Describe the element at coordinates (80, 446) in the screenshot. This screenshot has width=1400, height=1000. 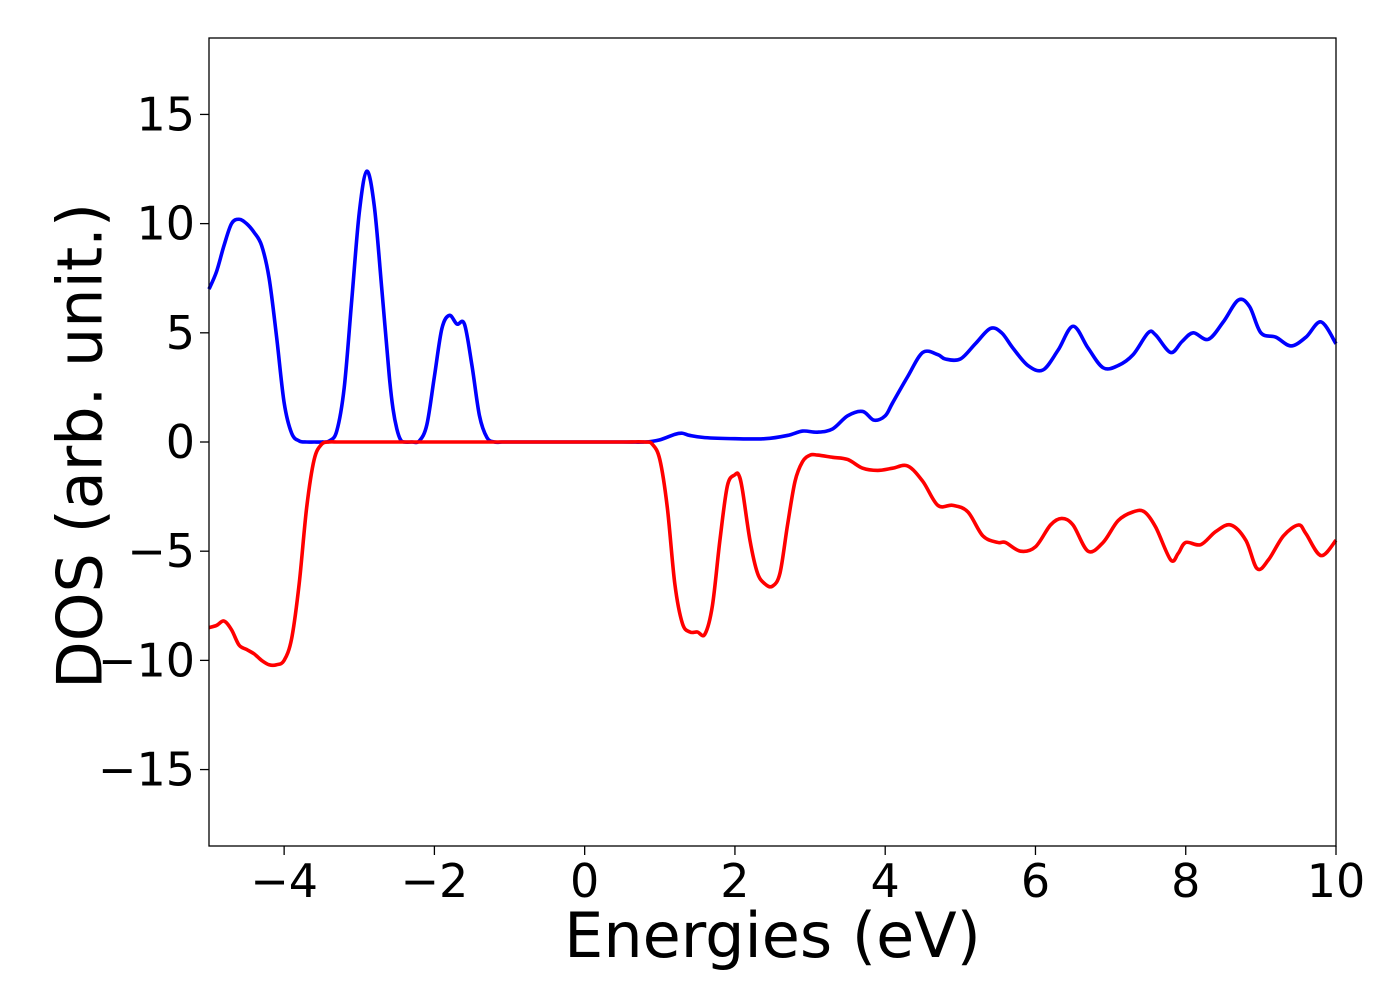
I see `y-axis-label: DOS (arb. unit.)` at that location.